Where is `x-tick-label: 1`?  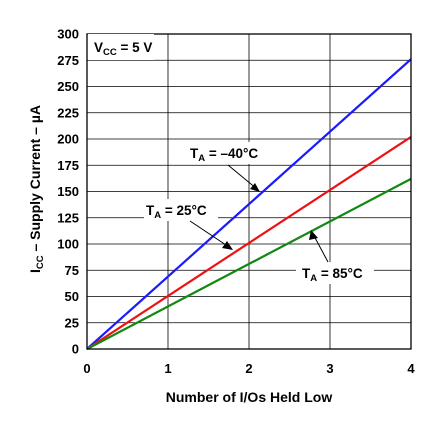
x-tick-label: 1 is located at coordinates (167, 368).